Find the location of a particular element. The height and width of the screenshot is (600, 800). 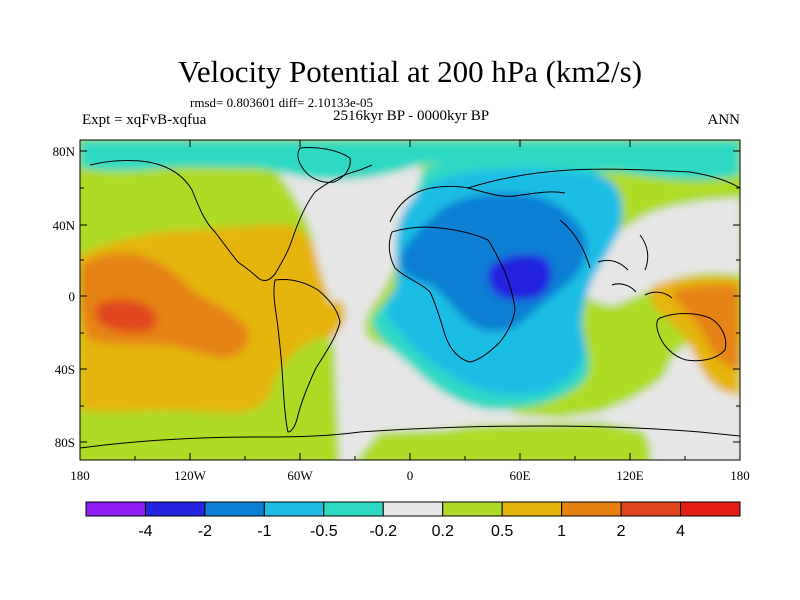

colorbar-label: 0.2 is located at coordinates (443, 531).